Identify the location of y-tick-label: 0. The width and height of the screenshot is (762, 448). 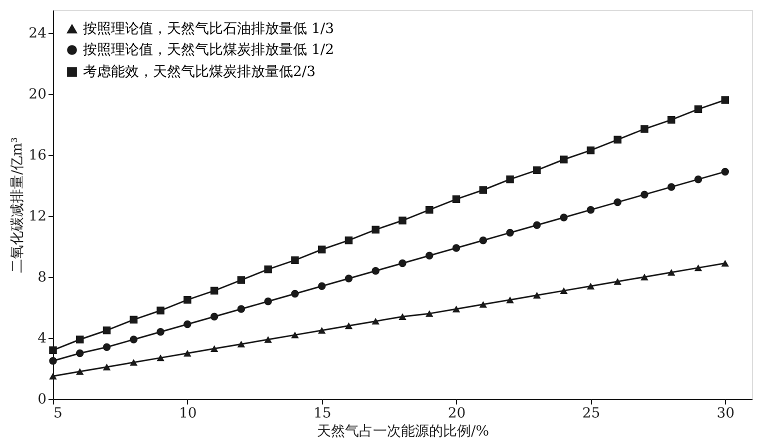
(42, 400).